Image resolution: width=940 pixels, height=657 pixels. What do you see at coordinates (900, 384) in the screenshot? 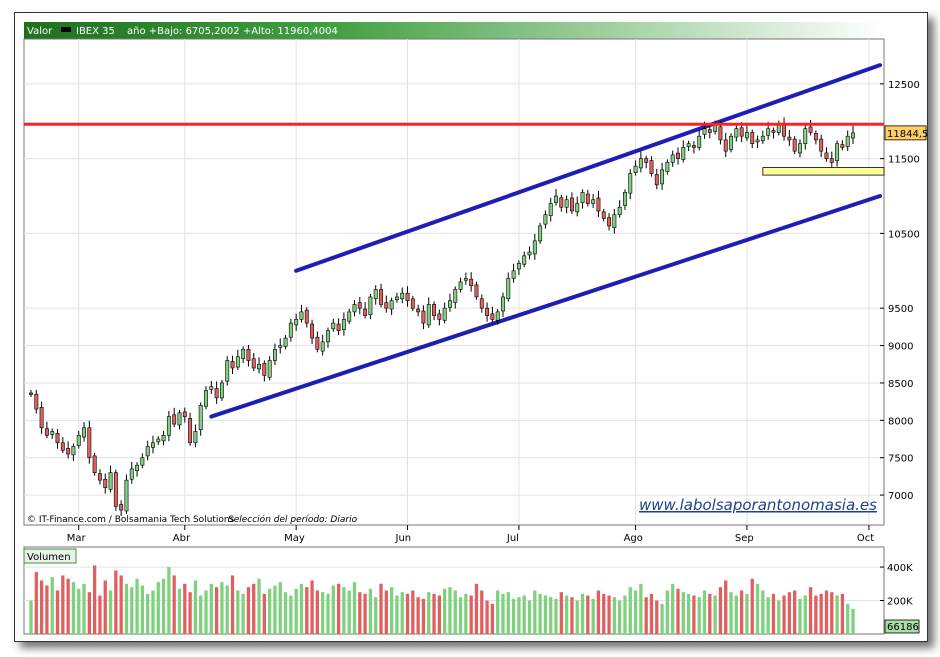
I see `price-axis-label: 8500` at bounding box center [900, 384].